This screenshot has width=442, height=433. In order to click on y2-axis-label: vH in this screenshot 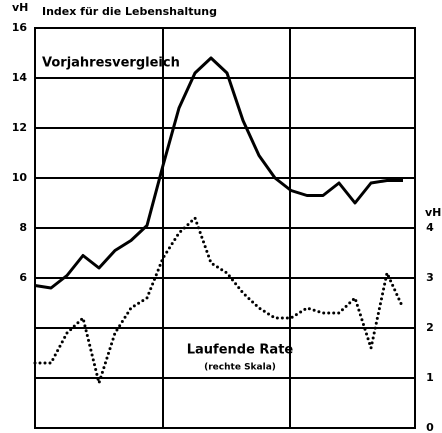, I will do `click(433, 212)`.